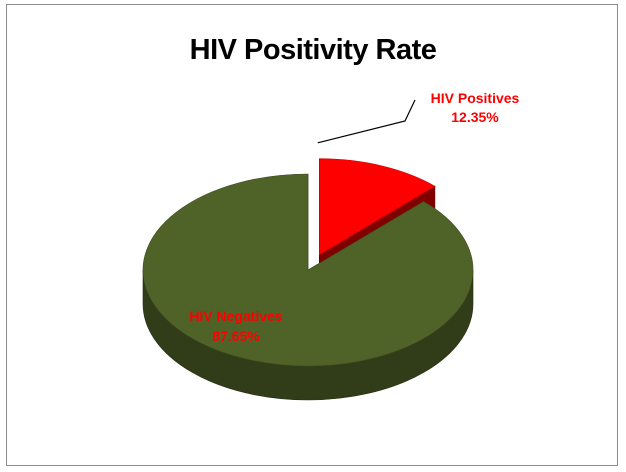  Describe the element at coordinates (236, 316) in the screenshot. I see `hiv-negatives-label: HIV Negatives` at that location.